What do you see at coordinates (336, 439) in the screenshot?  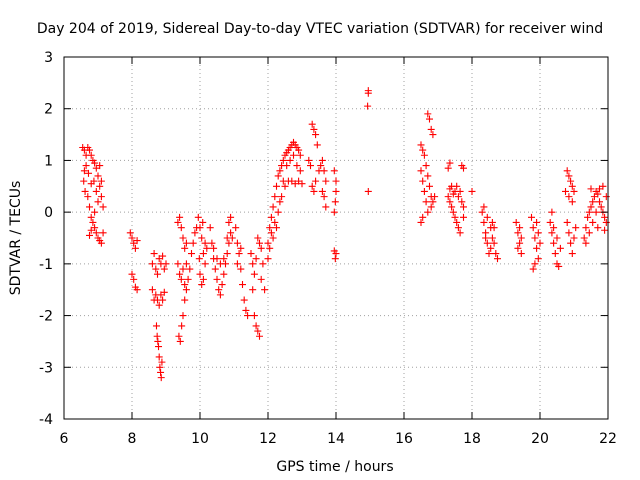 I see `x-tick-label: 14` at bounding box center [336, 439].